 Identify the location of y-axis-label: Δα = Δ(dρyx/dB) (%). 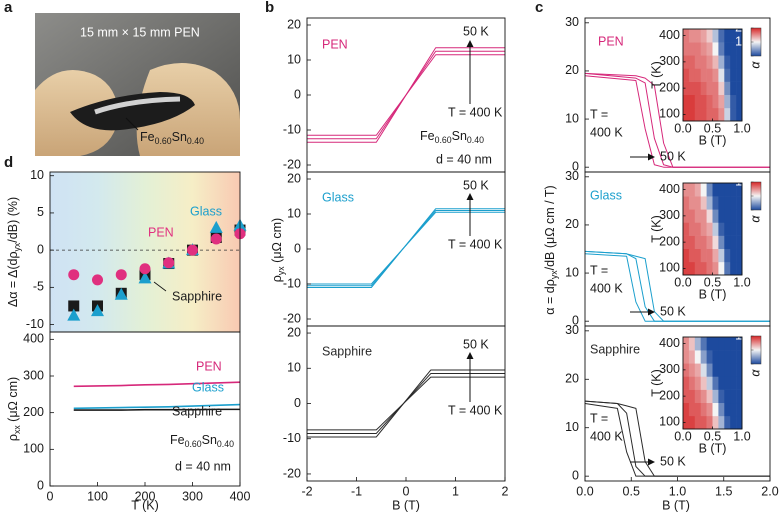
(14, 252).